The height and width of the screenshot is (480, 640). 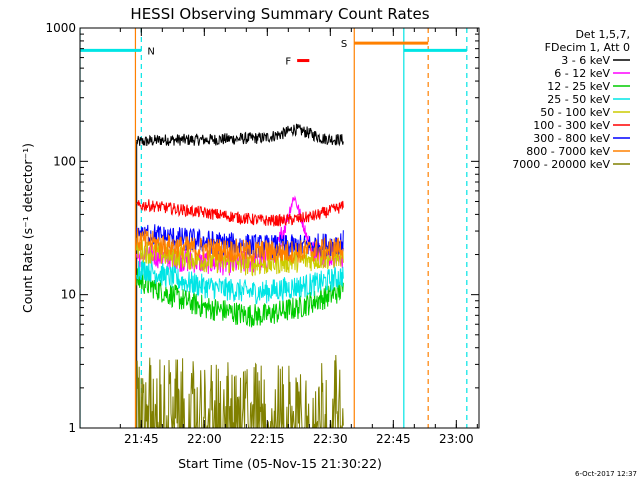 What do you see at coordinates (204, 439) in the screenshot?
I see `x-tick-label-1: 22:00` at bounding box center [204, 439].